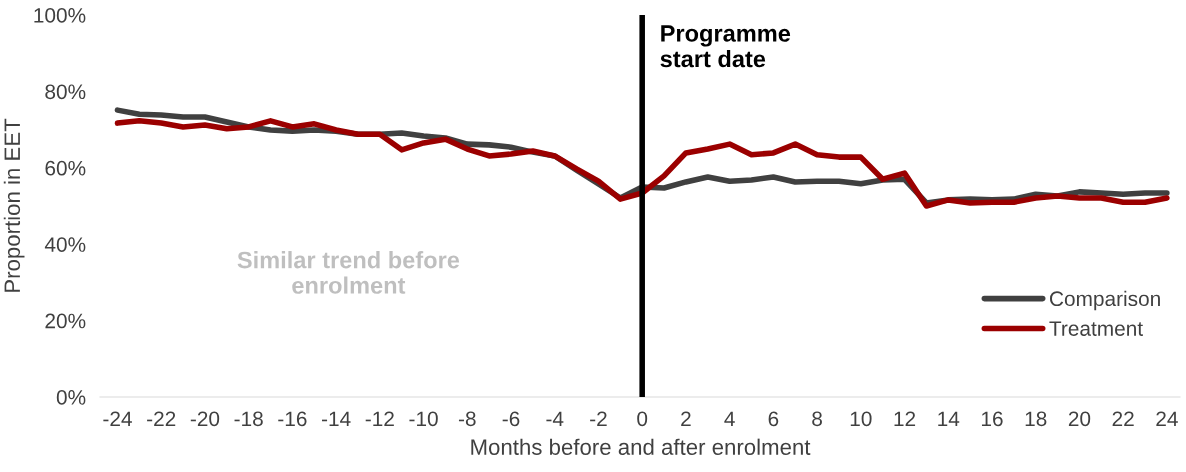 This screenshot has height=472, width=1186. I want to click on x-axis-title: Months before and after enrolment, so click(641, 446).